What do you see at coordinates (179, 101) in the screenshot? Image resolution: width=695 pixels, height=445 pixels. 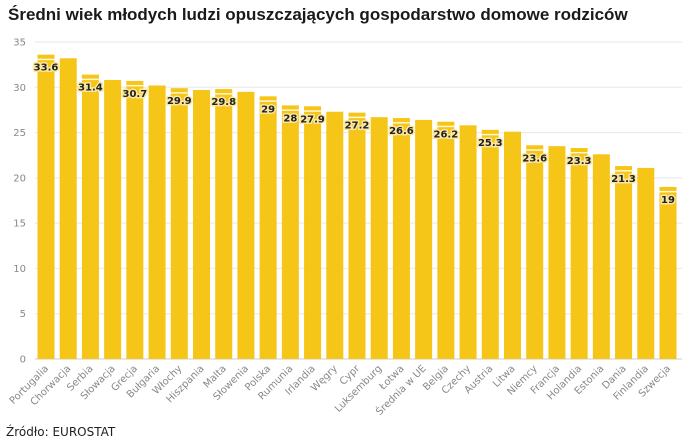 I see `data-label: 29.9` at bounding box center [179, 101].